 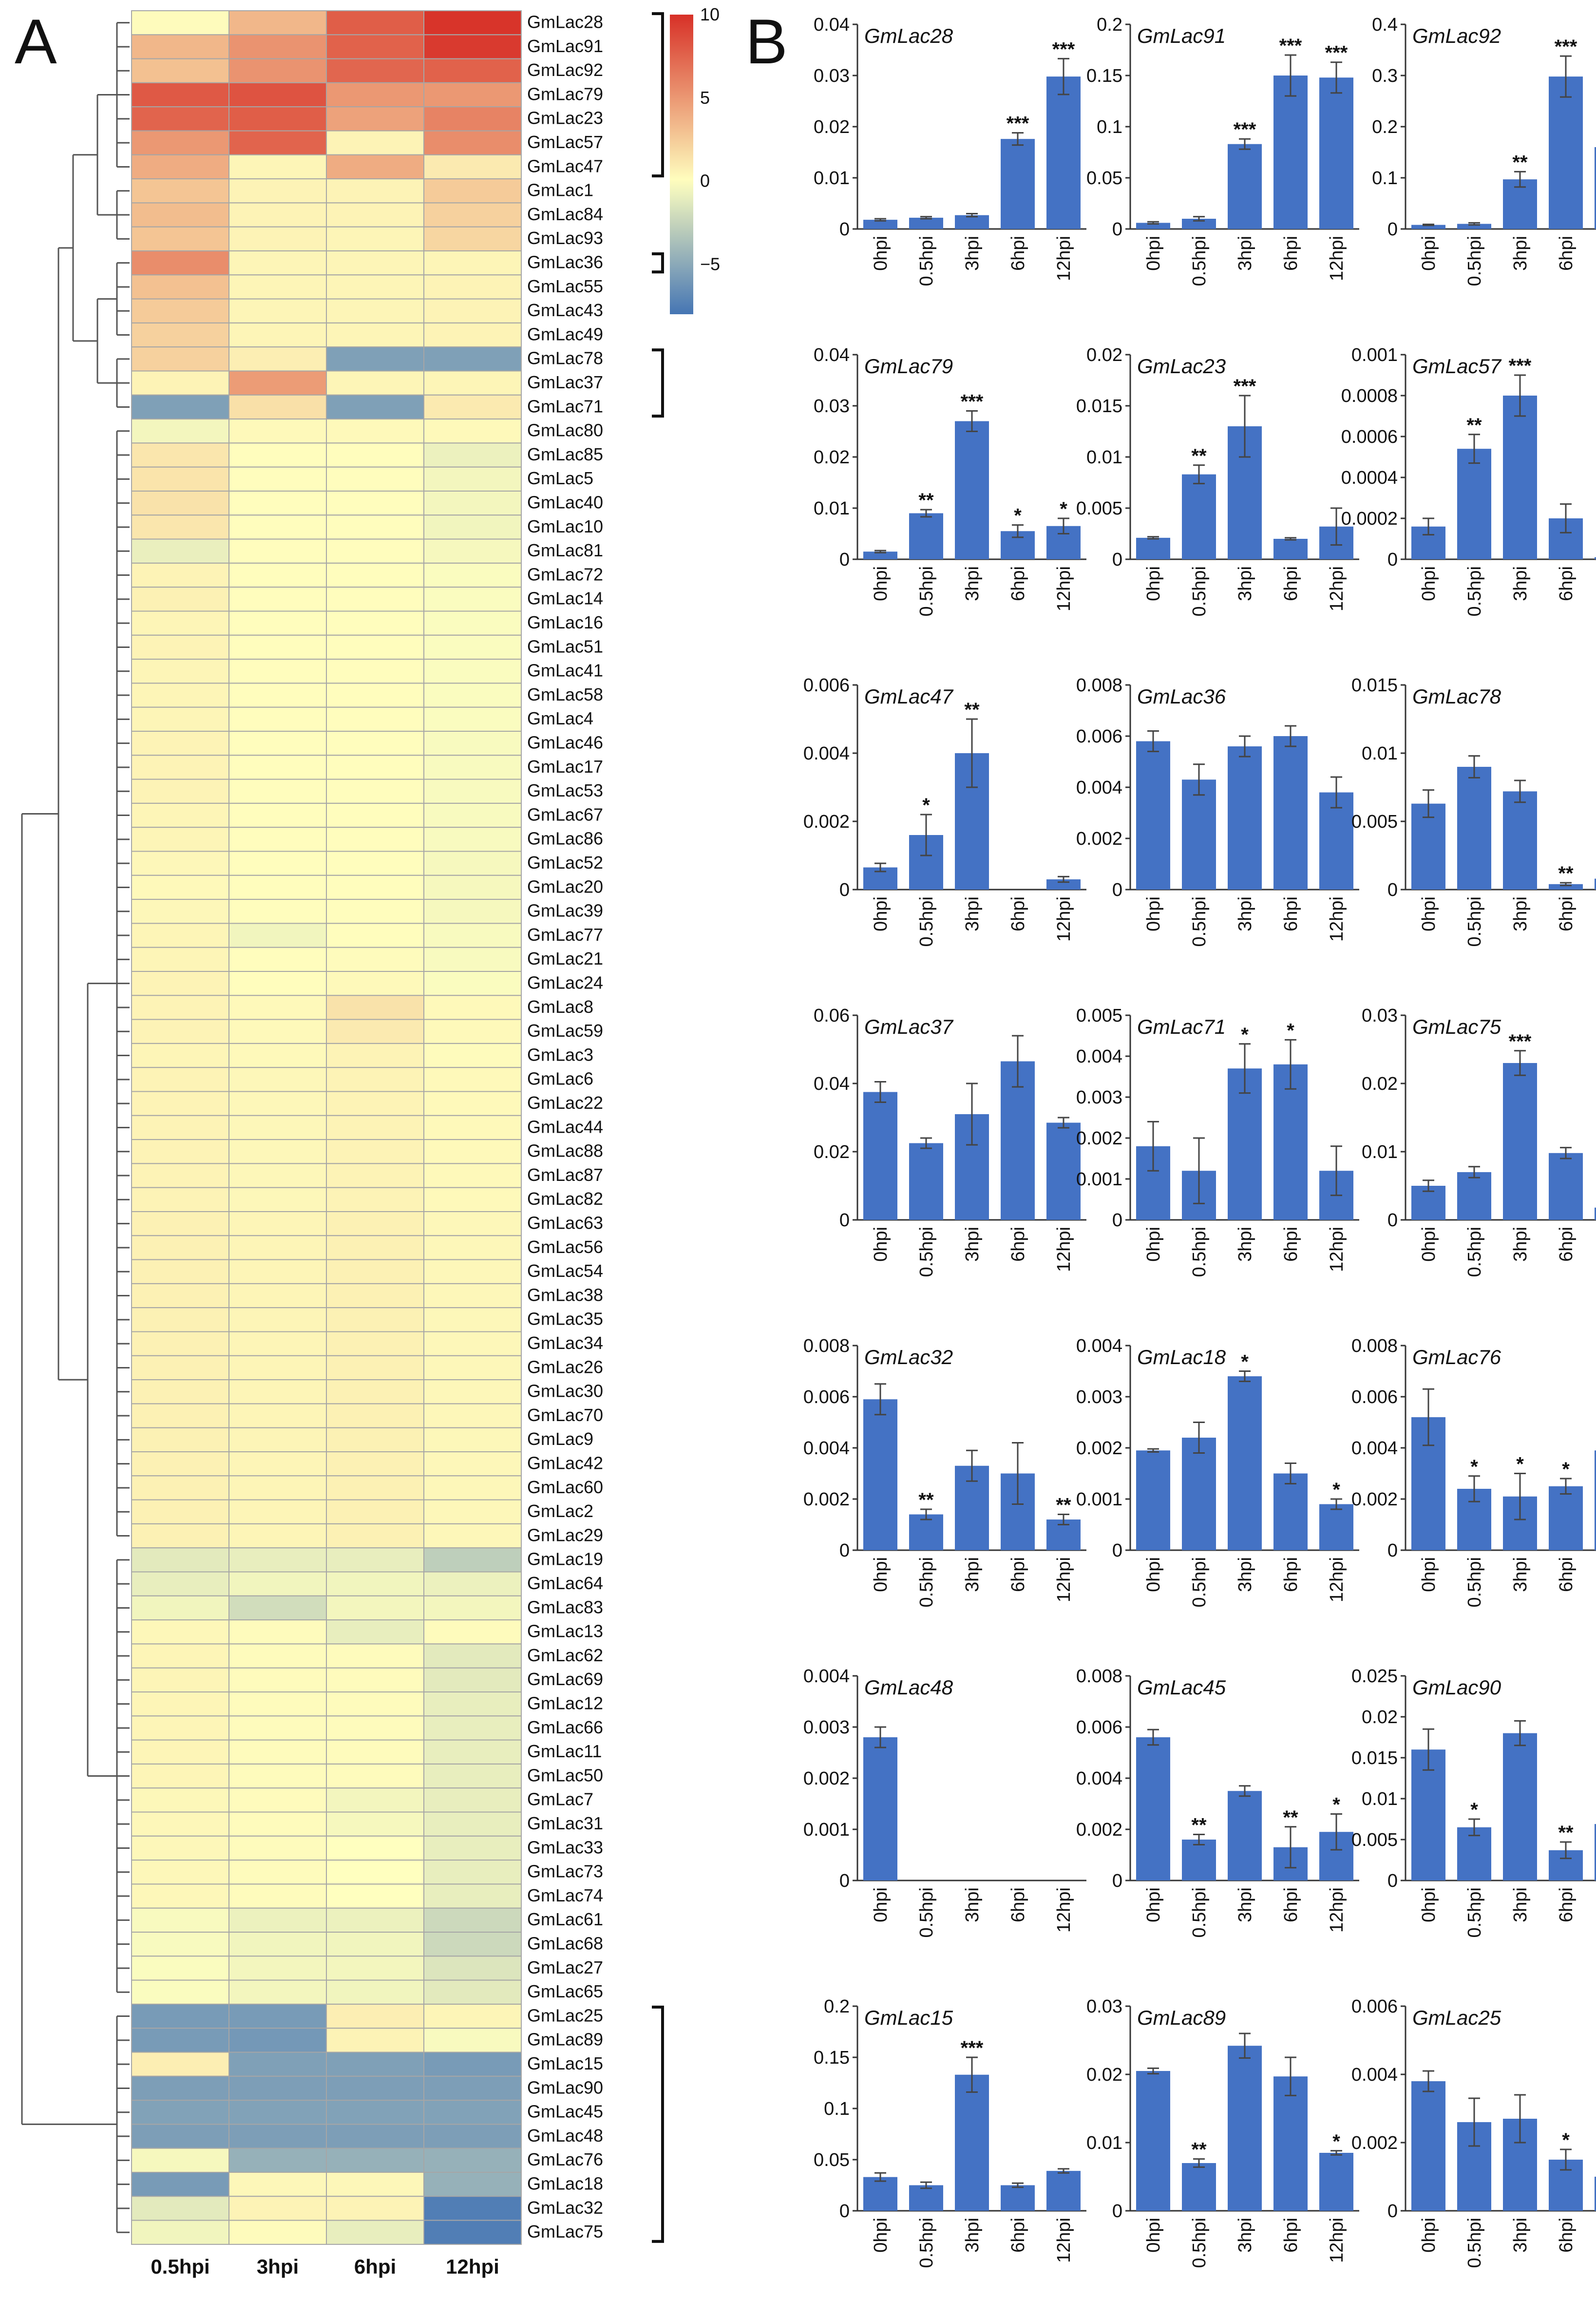 What do you see at coordinates (658, 383) in the screenshot?
I see `cluster-bracket` at bounding box center [658, 383].